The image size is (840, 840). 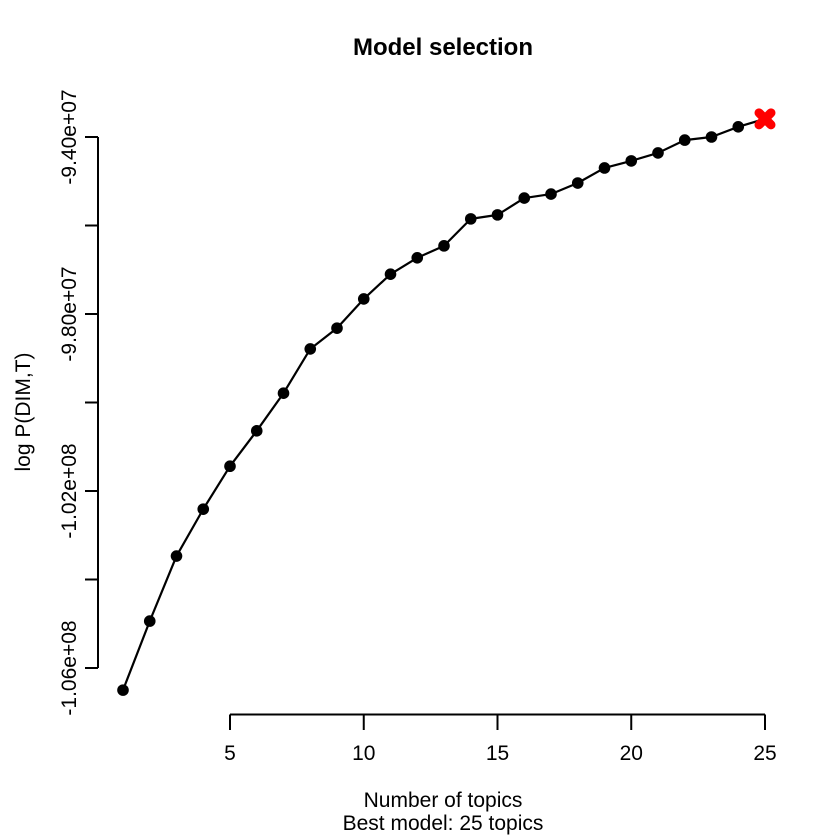 I want to click on y-tick-label: -1.02e+08, so click(x=69, y=490).